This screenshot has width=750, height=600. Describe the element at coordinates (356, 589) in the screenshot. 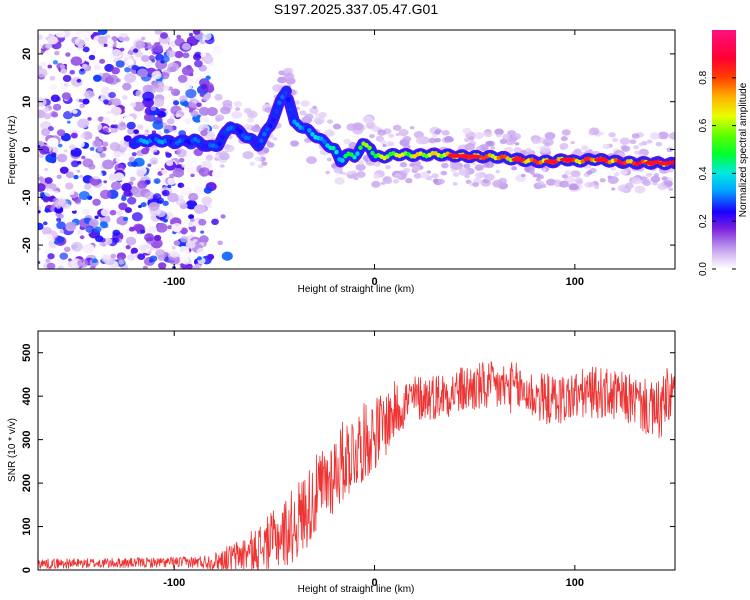

I see `snr-xlabel: Height of straight line (km)` at that location.